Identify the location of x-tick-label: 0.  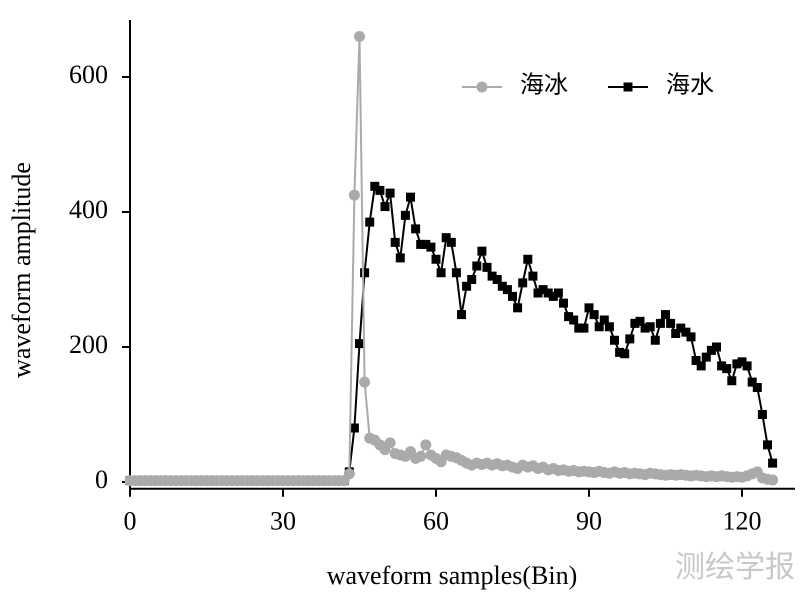
(130, 521).